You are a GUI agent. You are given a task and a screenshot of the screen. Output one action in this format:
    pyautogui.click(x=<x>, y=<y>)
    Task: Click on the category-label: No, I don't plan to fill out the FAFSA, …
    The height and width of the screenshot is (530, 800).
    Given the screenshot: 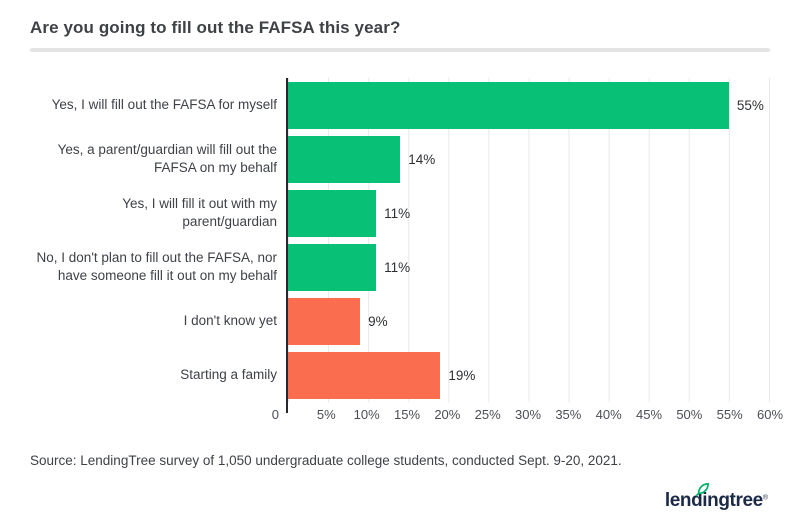 What is the action you would take?
    pyautogui.click(x=156, y=266)
    